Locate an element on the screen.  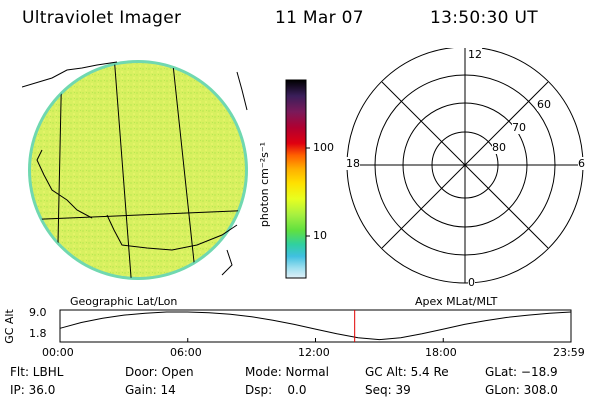
altitude-ylabel: GC Alt is located at coordinates (9, 326).